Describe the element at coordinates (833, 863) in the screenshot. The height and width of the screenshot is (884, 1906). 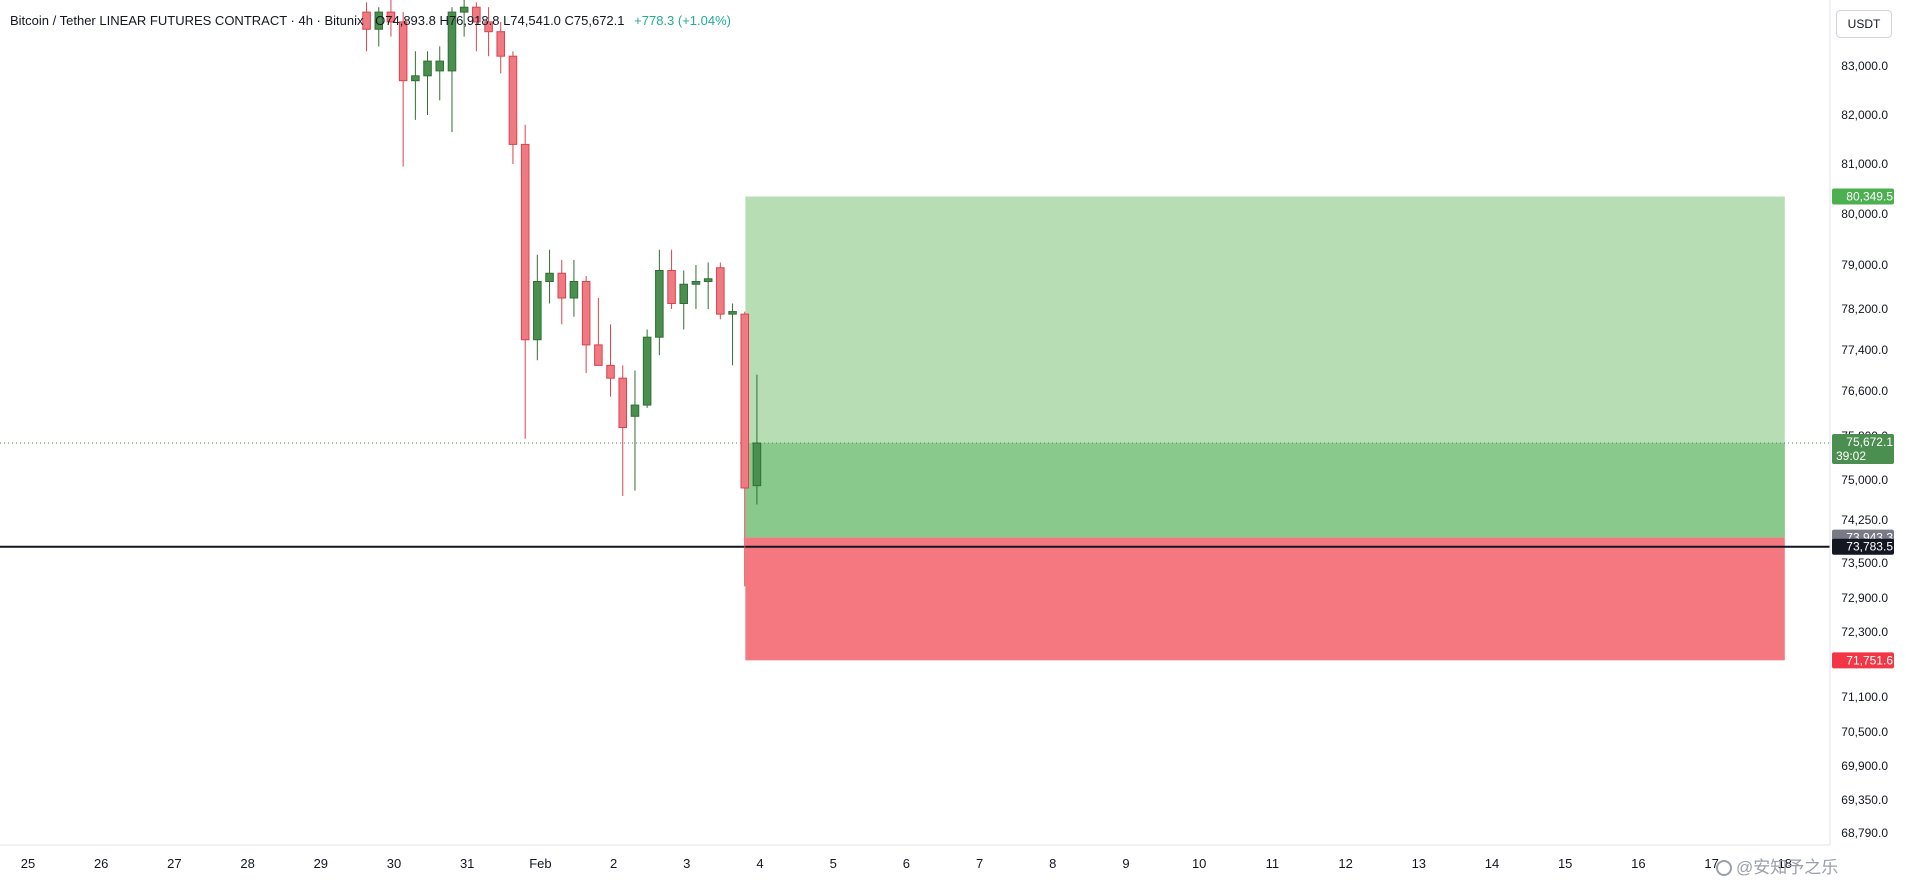
I see `x-tick-label: 5` at that location.